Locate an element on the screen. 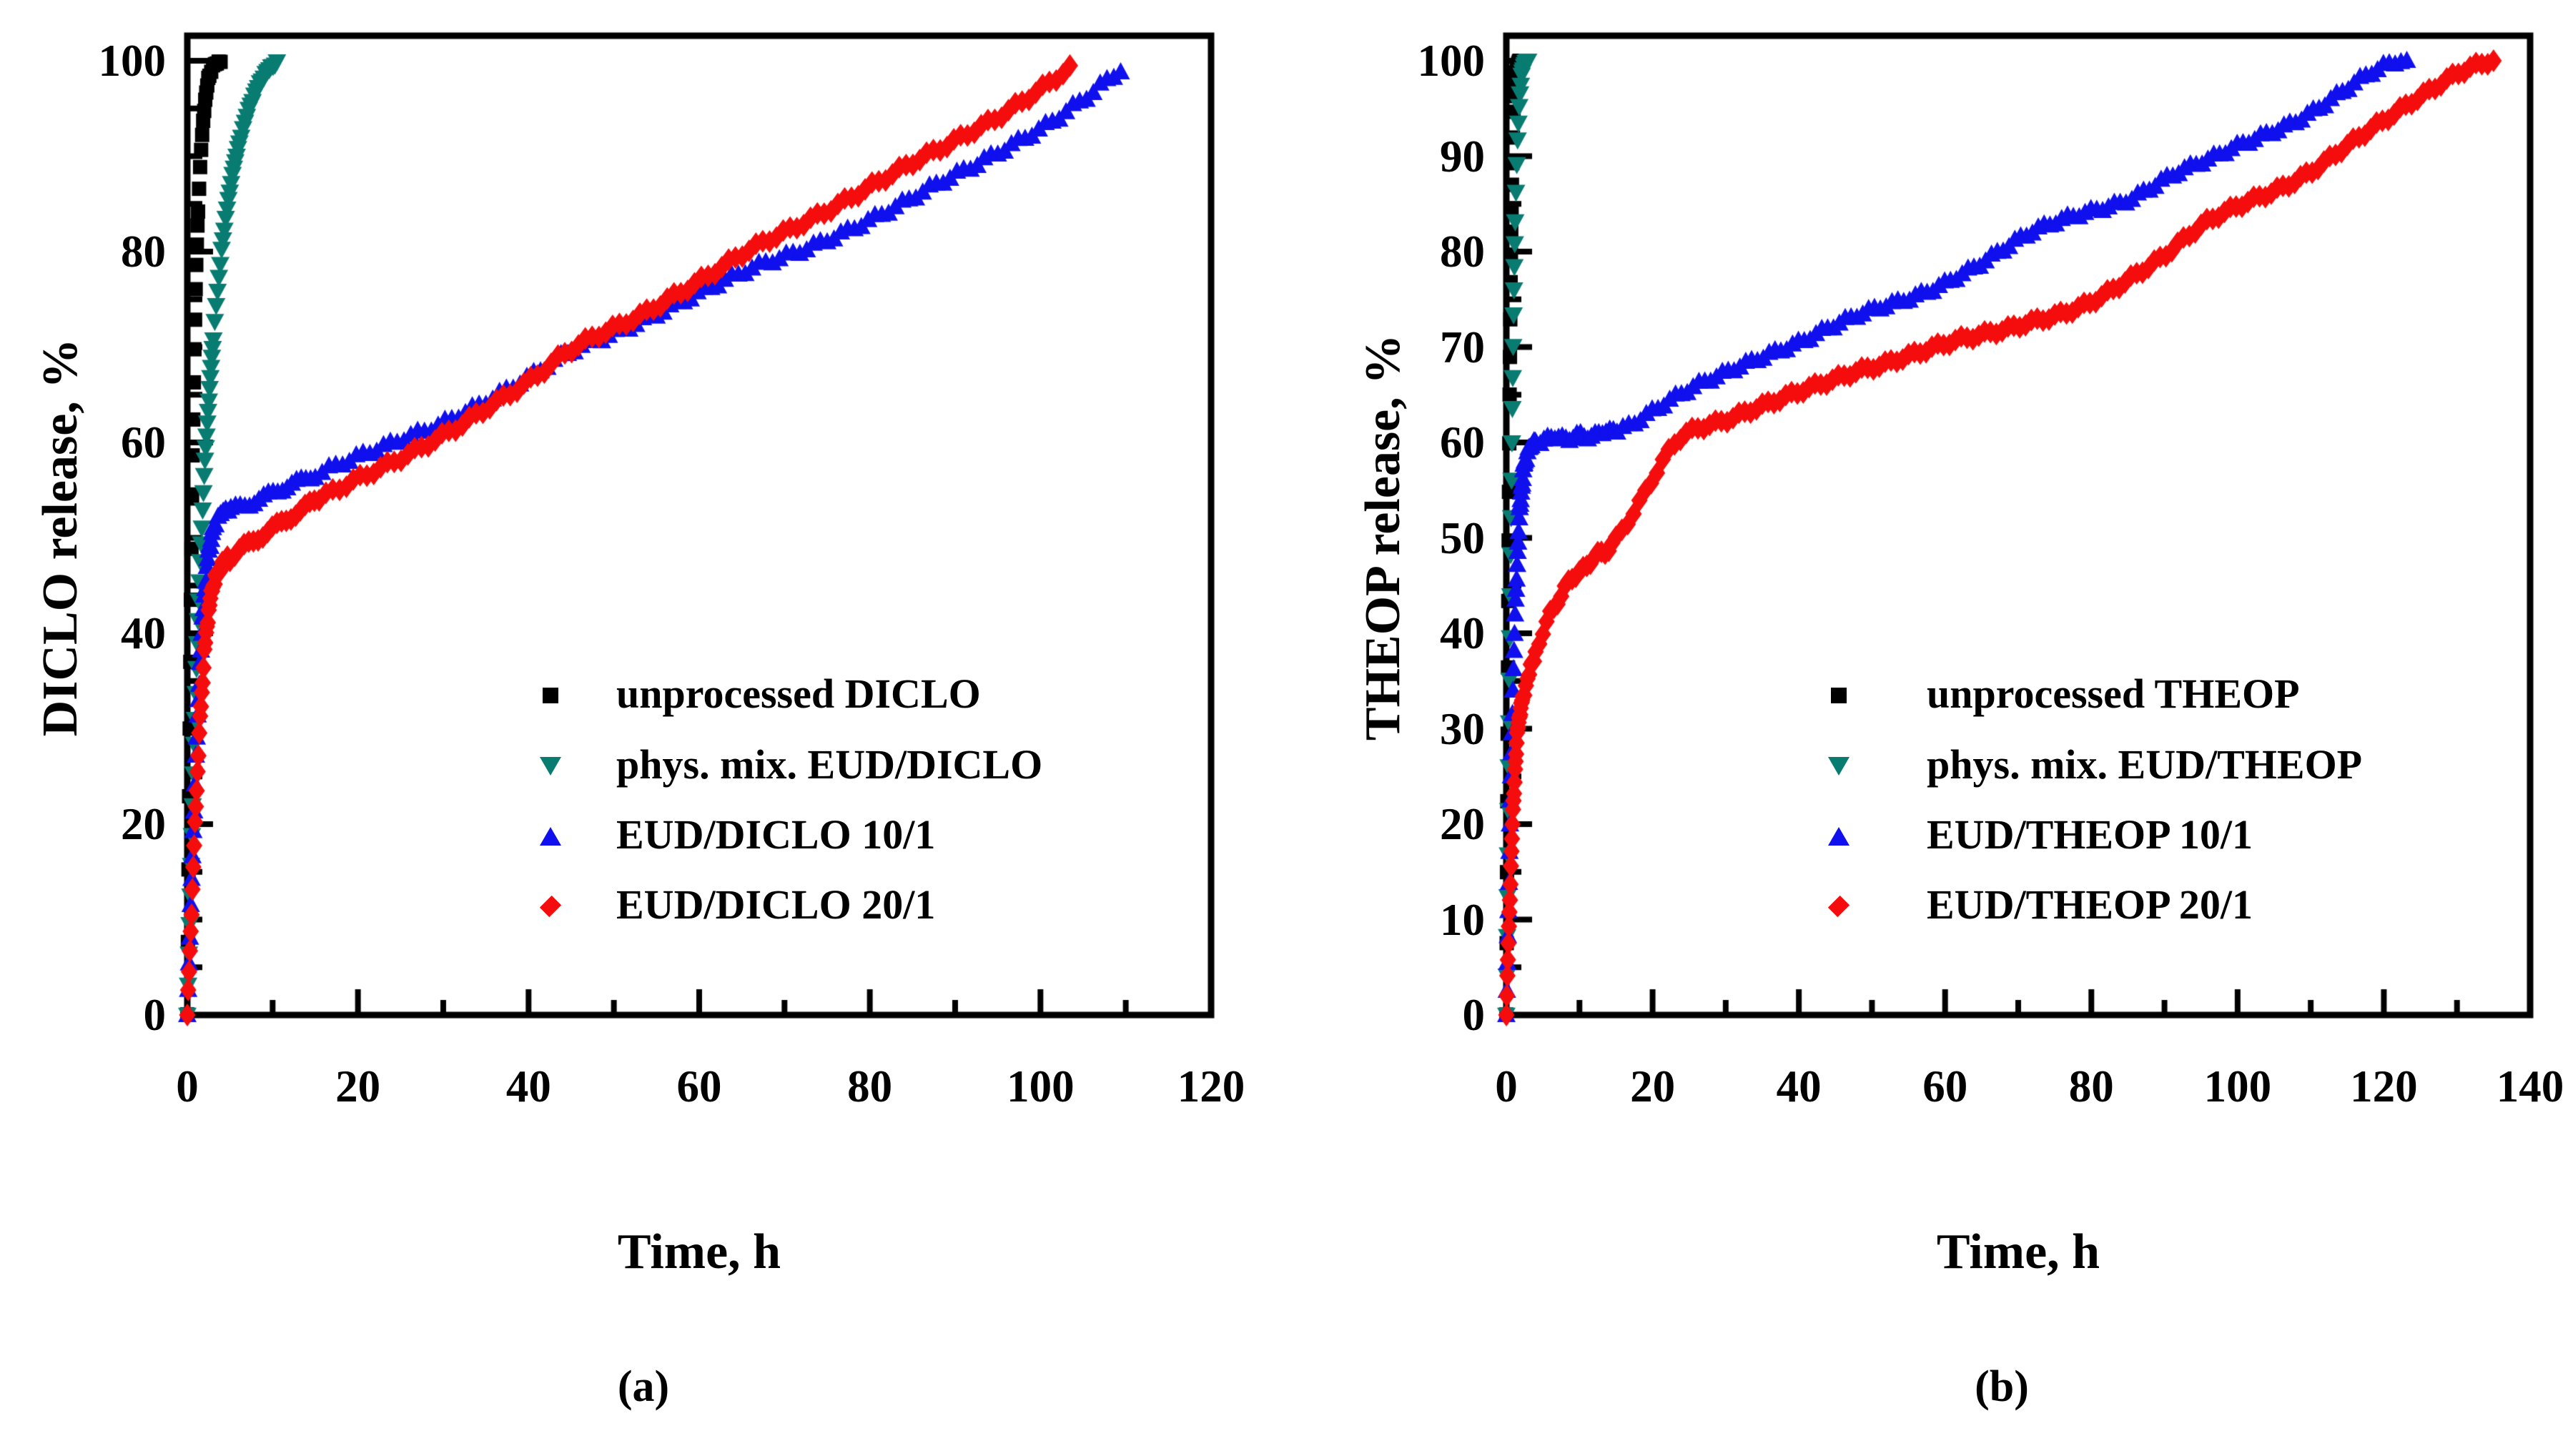 This screenshot has height=1456, width=2568. legend-label: phys. mix. EUD/THEOP is located at coordinates (2145, 764).